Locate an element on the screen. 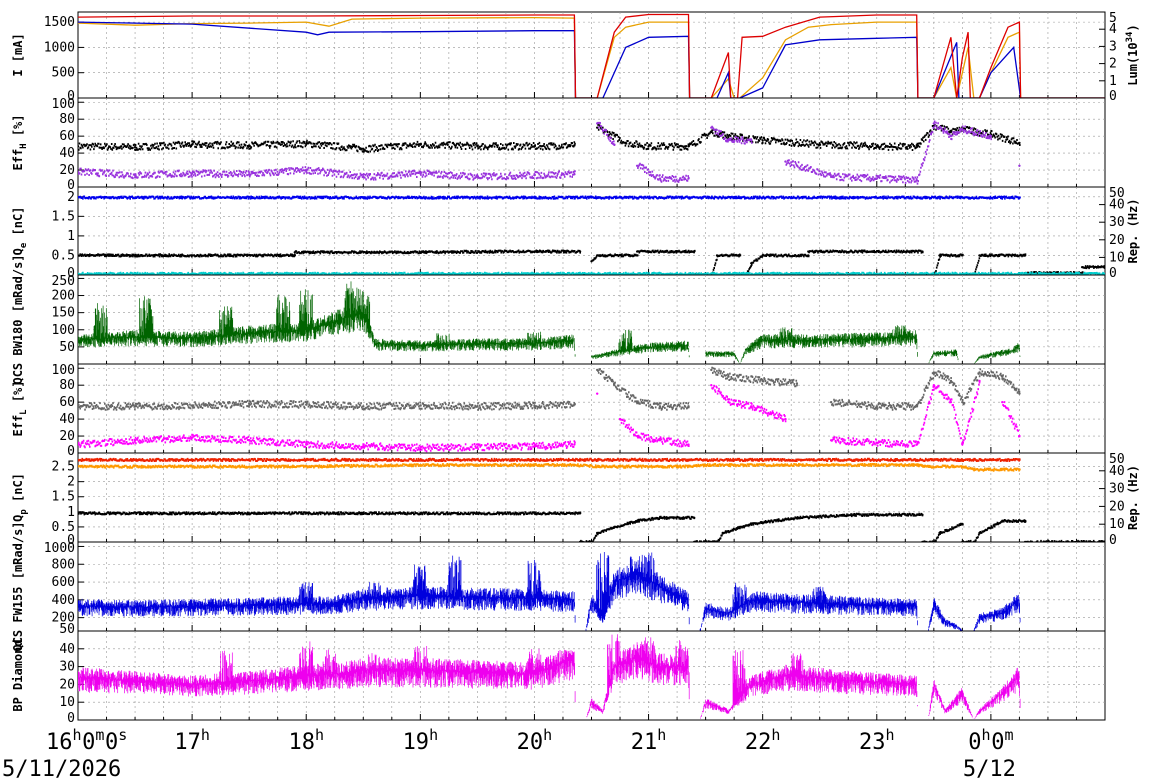 The width and height of the screenshot is (1172, 782). y-tick-label: 50 is located at coordinates (67, 347).